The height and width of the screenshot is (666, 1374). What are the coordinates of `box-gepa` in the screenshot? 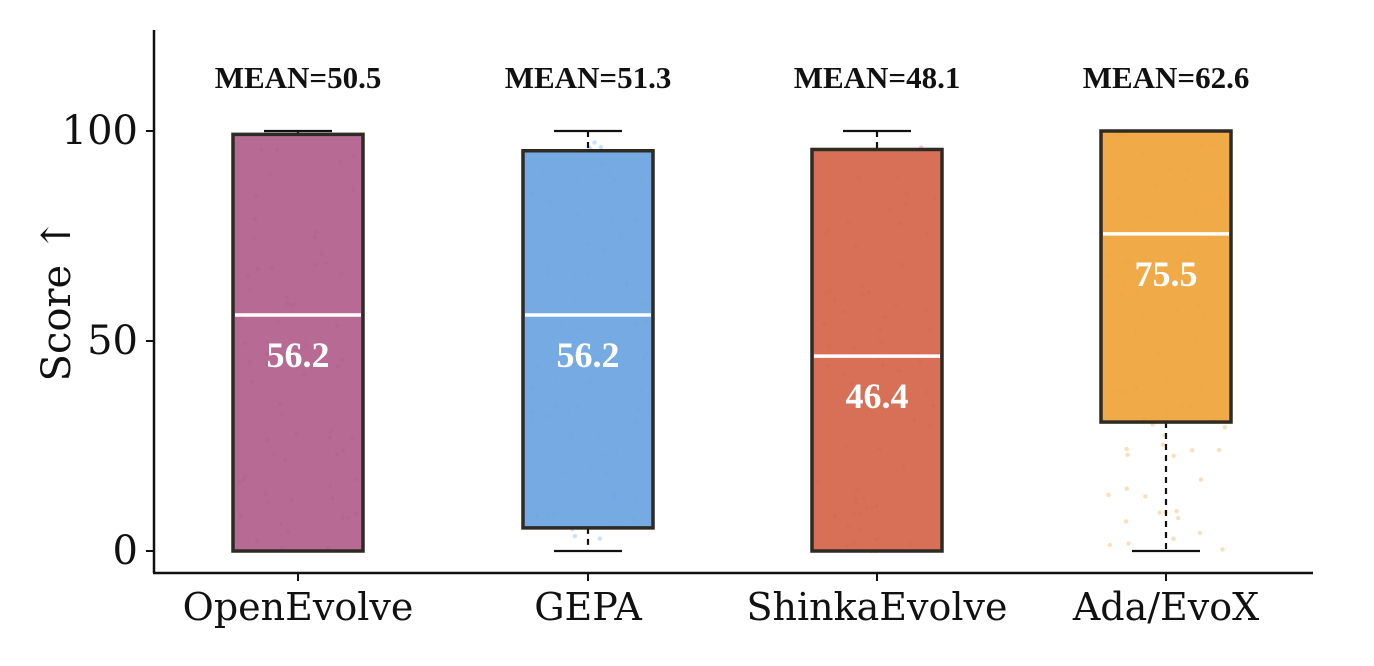 It's located at (588, 339).